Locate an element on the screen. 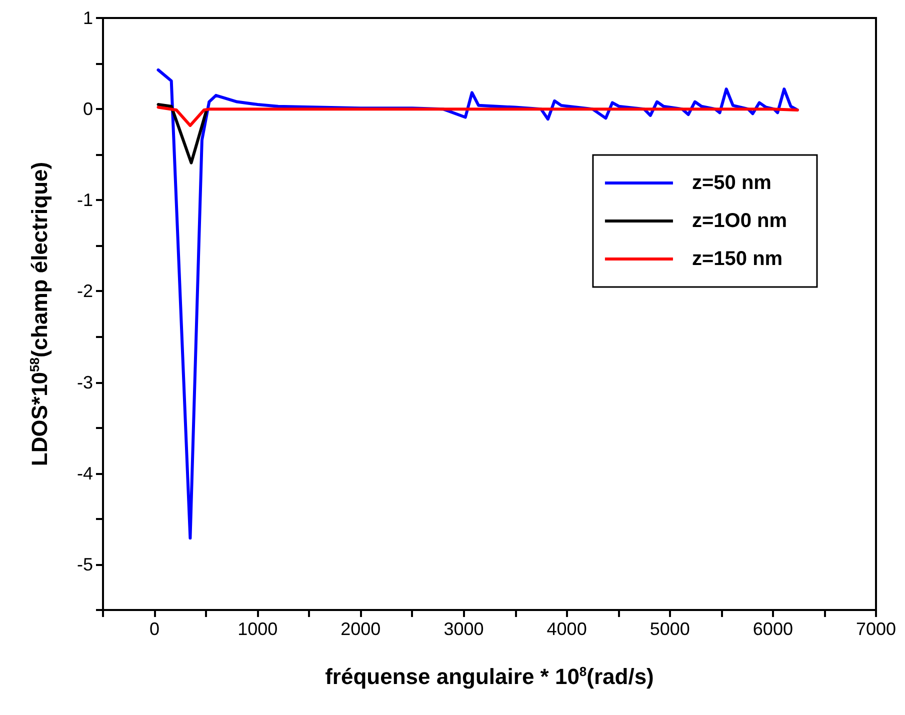 Image resolution: width=905 pixels, height=715 pixels. y-tick-label: -3 is located at coordinates (84, 382).